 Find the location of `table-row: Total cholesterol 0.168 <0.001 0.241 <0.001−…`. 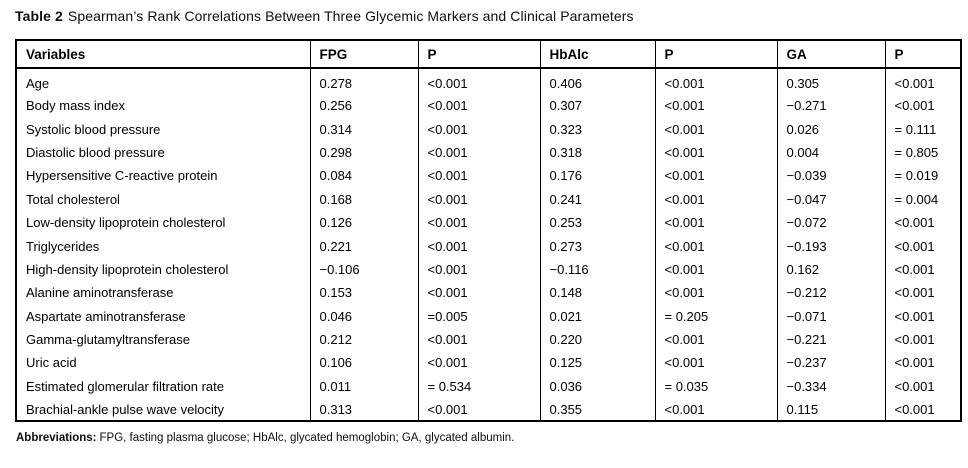

table-row: Total cholesterol 0.168 <0.001 0.241 <0.001−… is located at coordinates (488, 199).